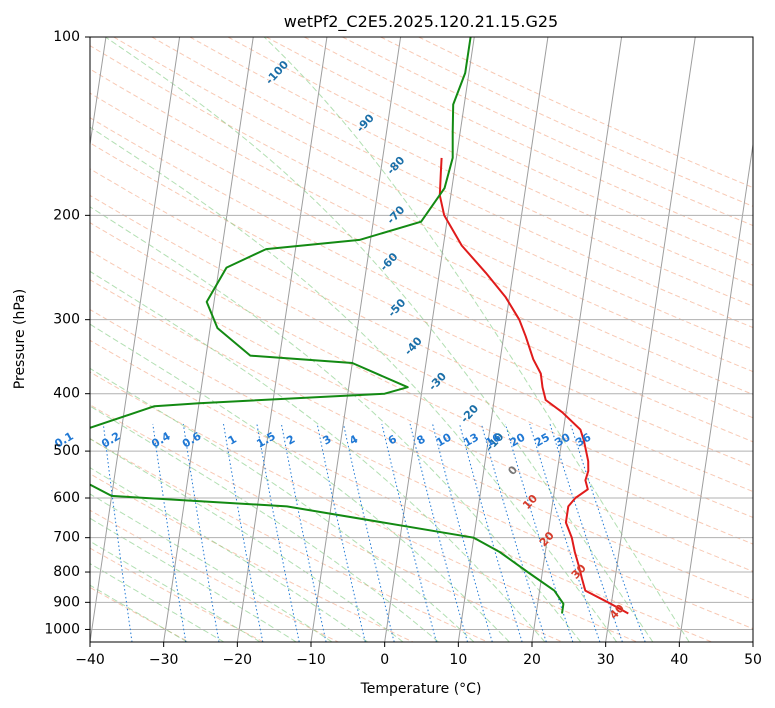  I want to click on isotherm-label: -100, so click(277, 72).